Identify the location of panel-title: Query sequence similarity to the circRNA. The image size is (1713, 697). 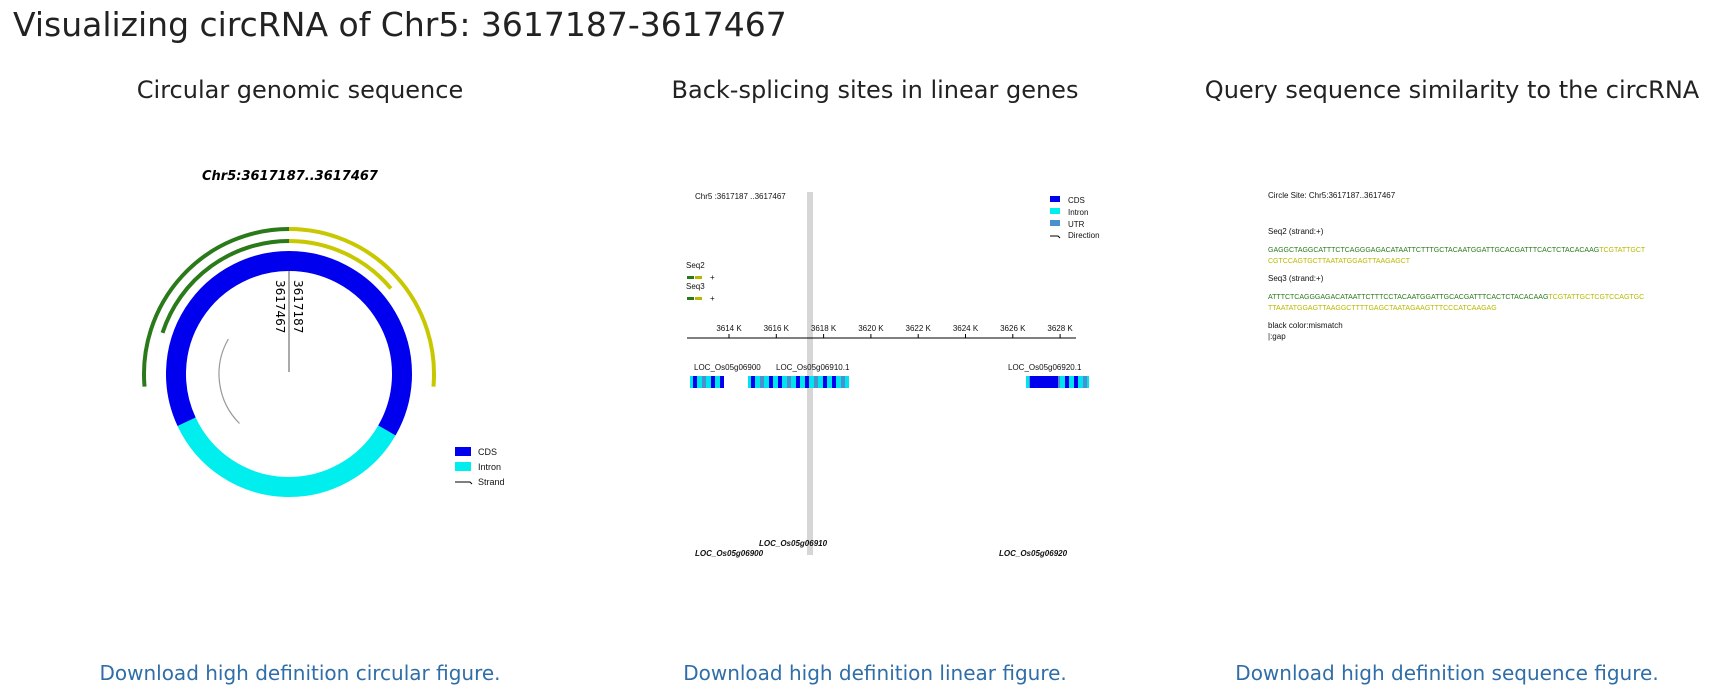
(1452, 90).